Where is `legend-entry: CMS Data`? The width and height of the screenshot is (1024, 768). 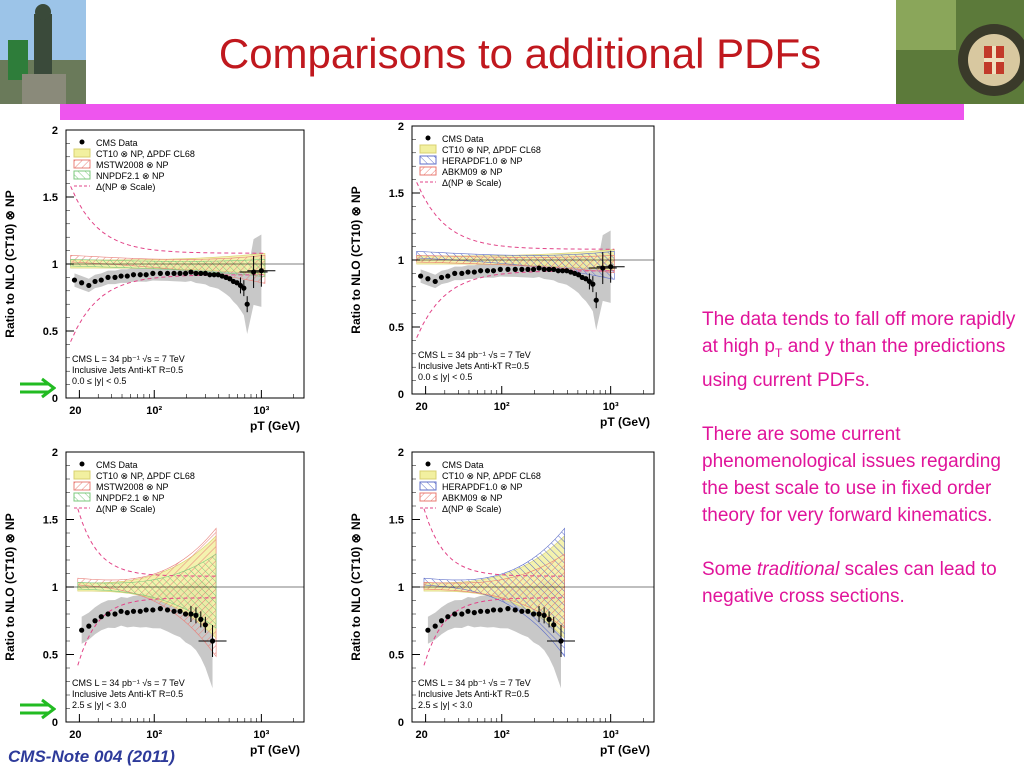
legend-entry: CMS Data is located at coordinates (117, 465).